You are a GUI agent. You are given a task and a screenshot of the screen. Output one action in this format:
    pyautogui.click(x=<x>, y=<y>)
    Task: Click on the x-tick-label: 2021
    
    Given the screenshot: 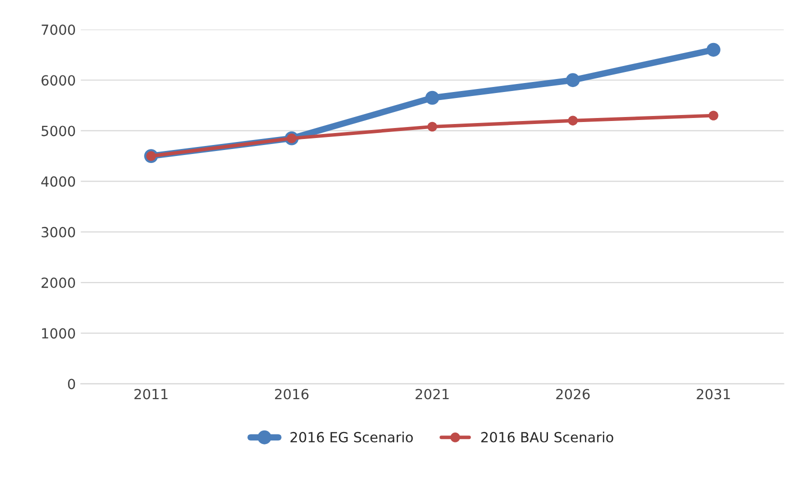 What is the action you would take?
    pyautogui.click(x=432, y=394)
    